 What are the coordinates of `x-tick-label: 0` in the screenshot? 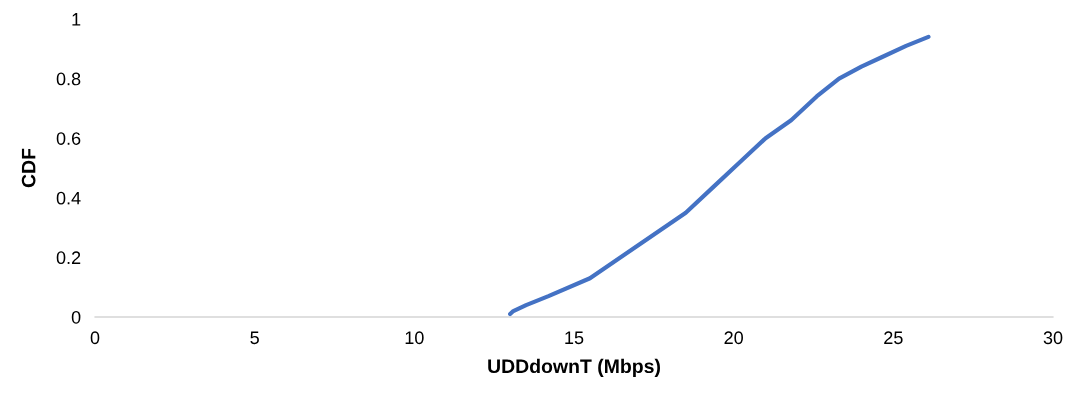 It's located at (95, 338).